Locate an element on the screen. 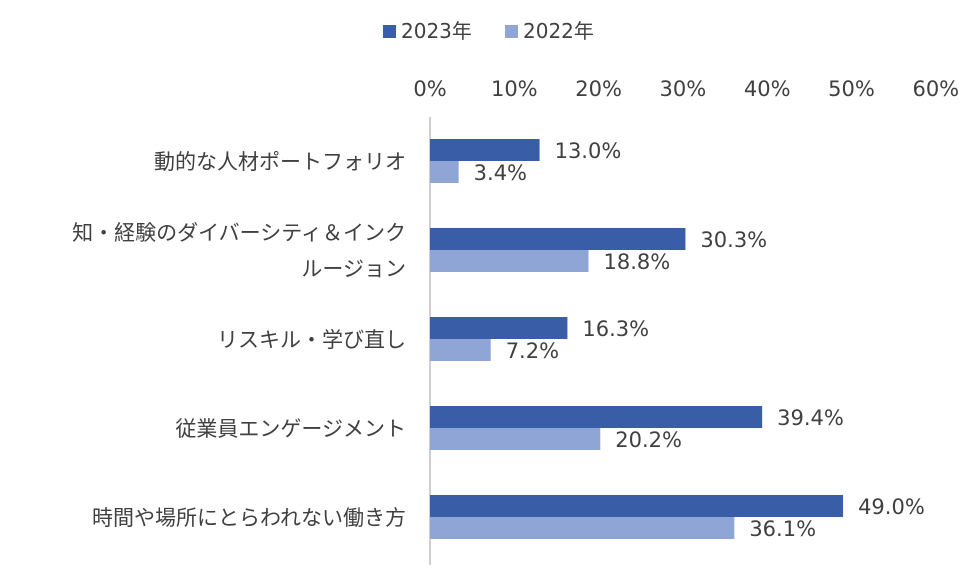 The image size is (975, 578). data-label: 3.4% is located at coordinates (500, 173).